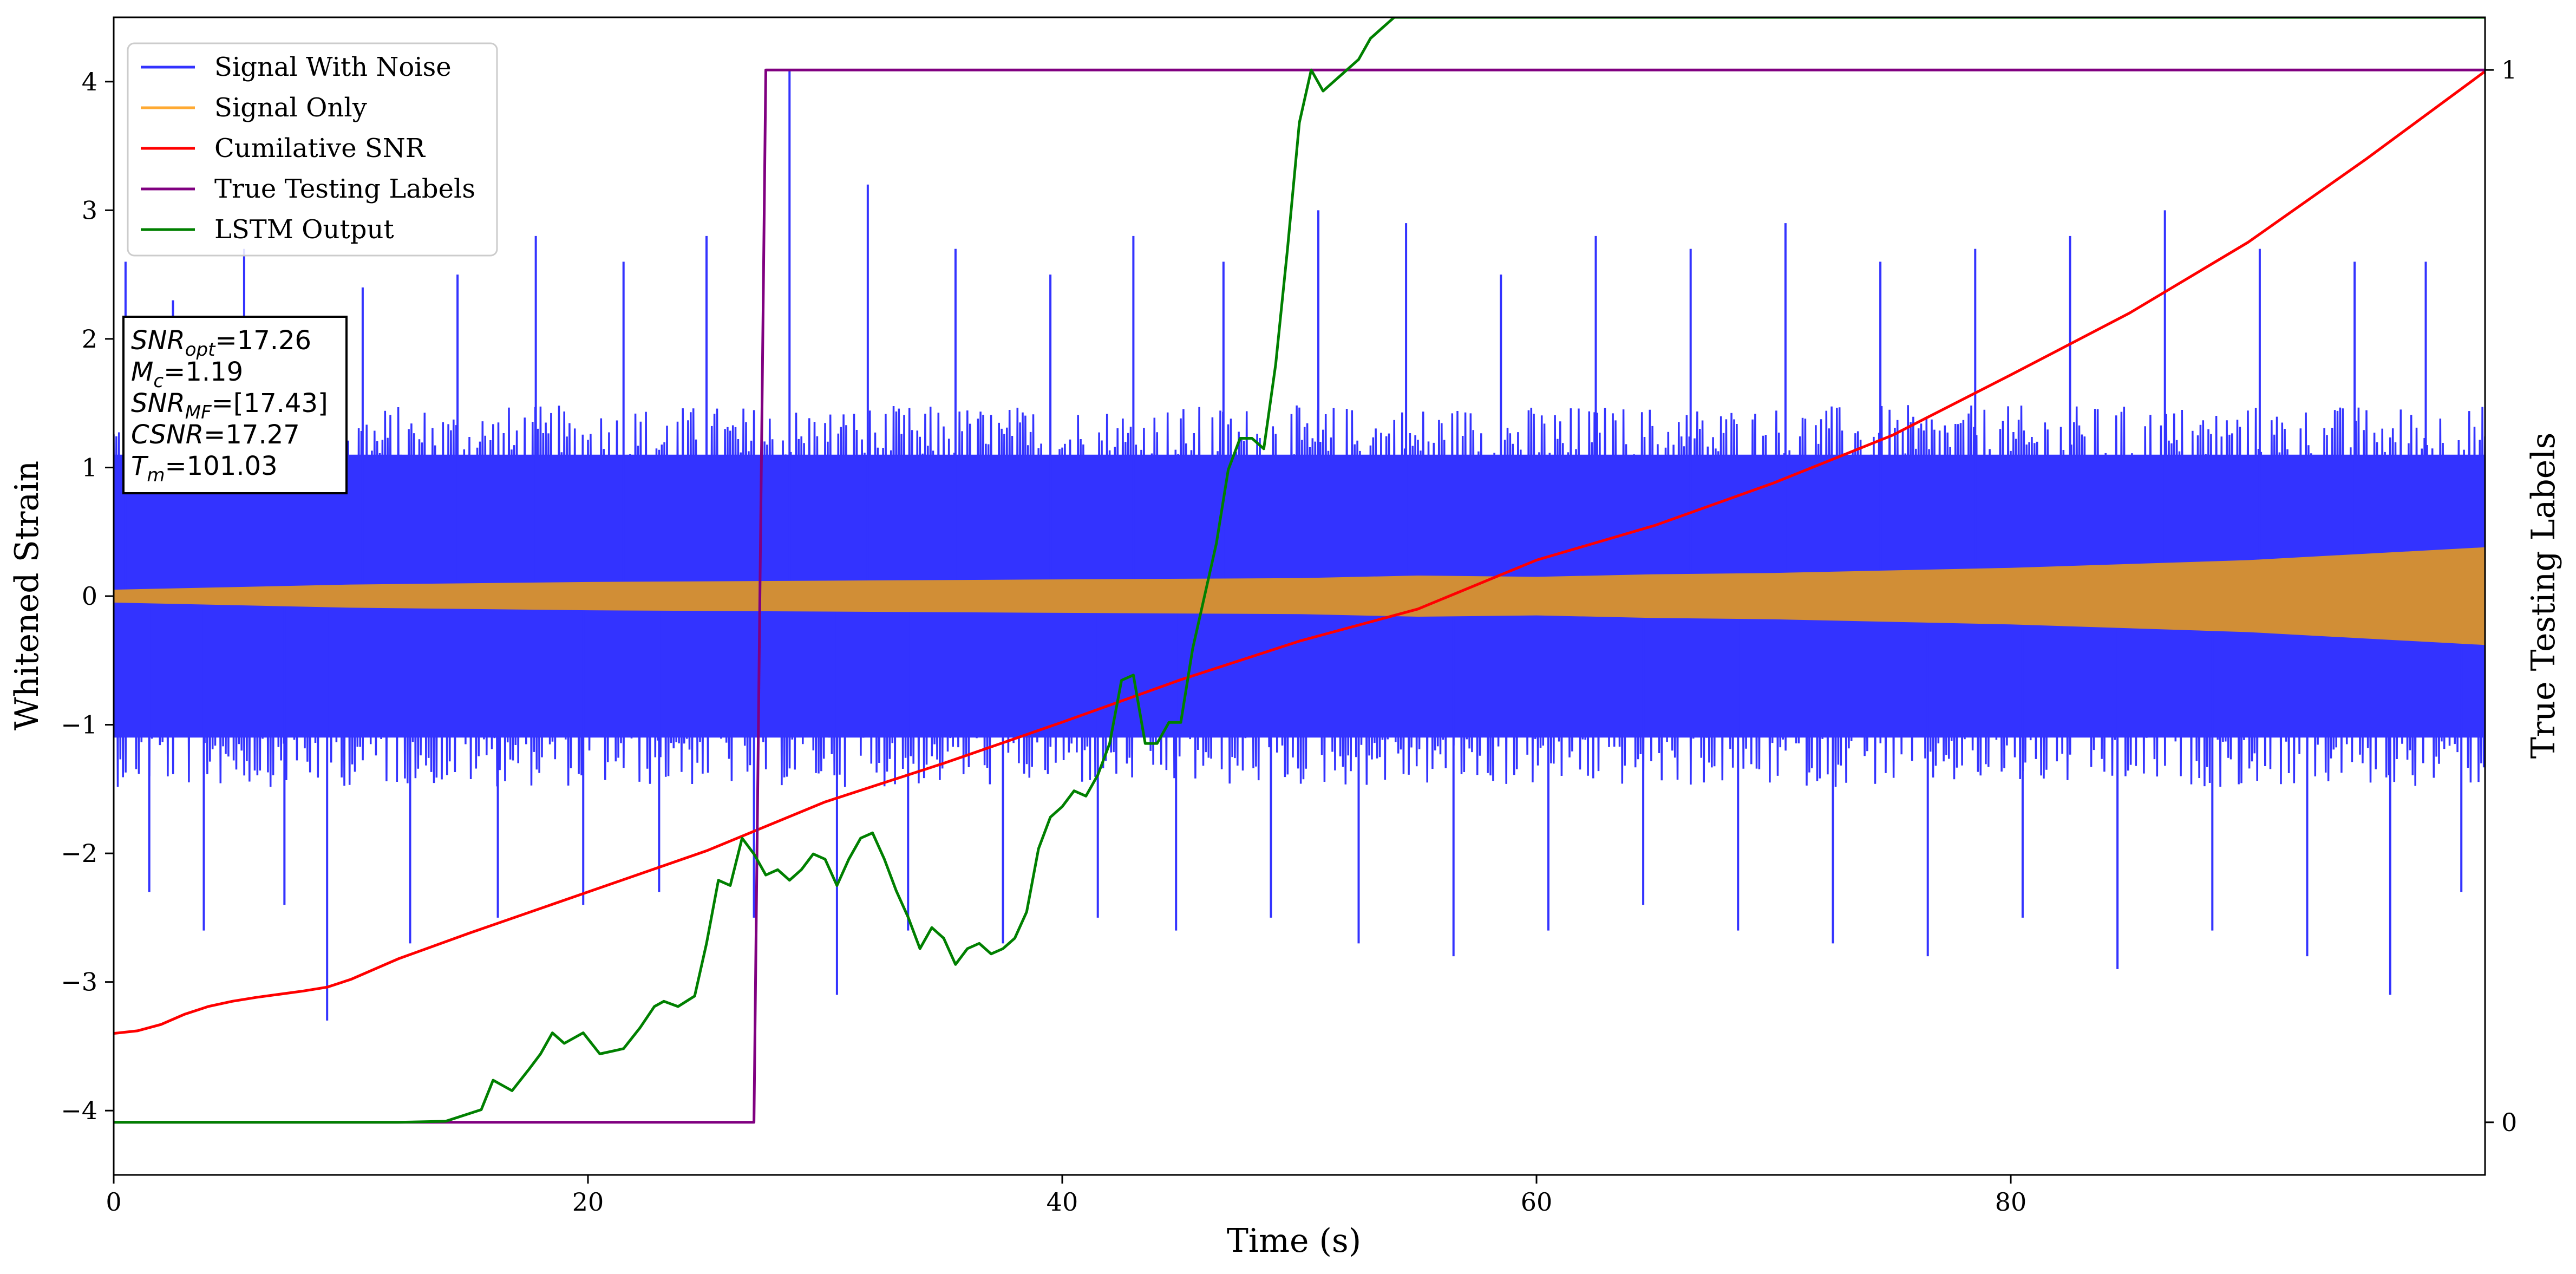 This screenshot has width=2576, height=1274. What do you see at coordinates (304, 229) in the screenshot?
I see `legend-entry: LSTM Output` at bounding box center [304, 229].